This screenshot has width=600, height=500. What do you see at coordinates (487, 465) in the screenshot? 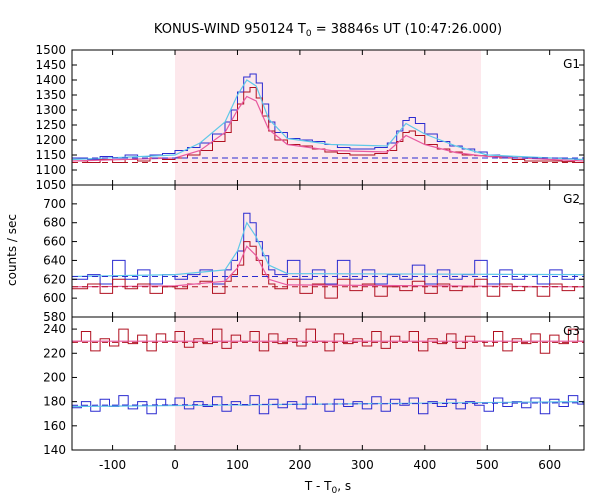
I see `x-tick-label: 500` at bounding box center [487, 465].